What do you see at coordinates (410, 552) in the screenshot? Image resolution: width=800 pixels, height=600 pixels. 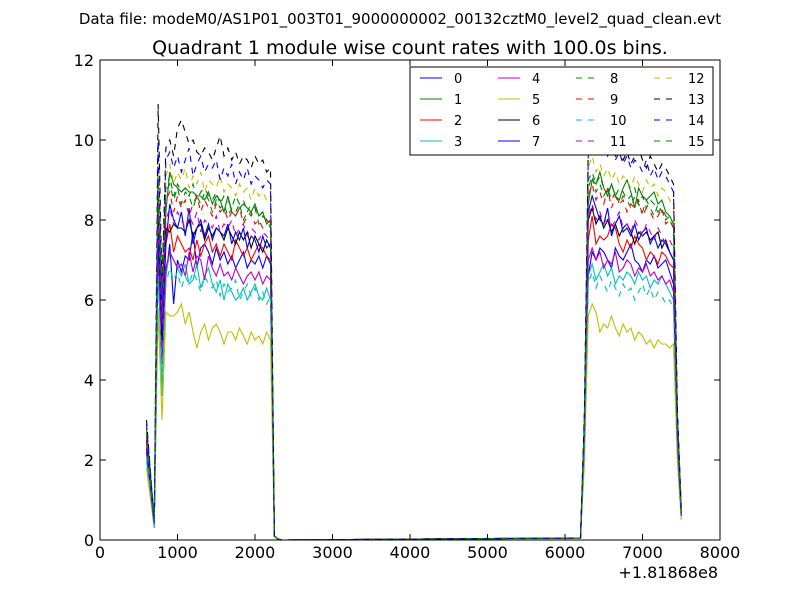 I see `x-tick-label: 4000` at bounding box center [410, 552].